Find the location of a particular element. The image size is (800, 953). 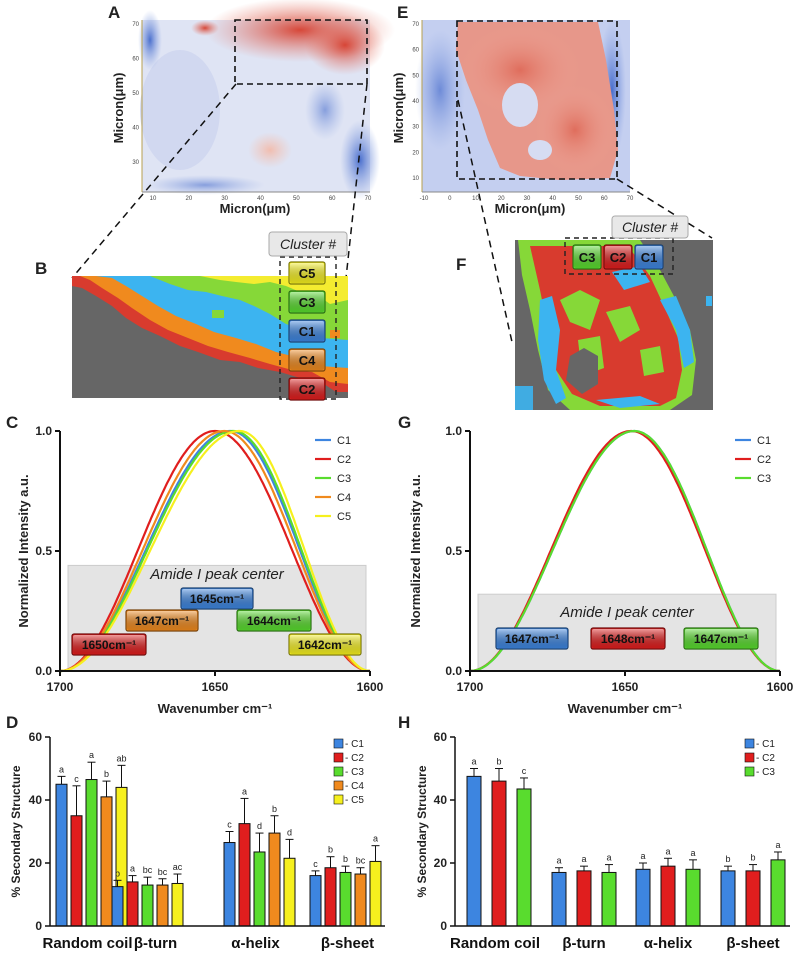

panel-label-d: D is located at coordinates (12, 722).